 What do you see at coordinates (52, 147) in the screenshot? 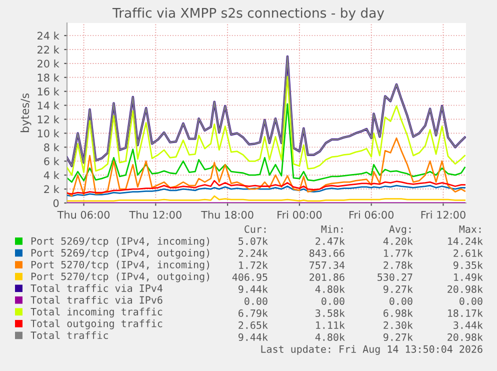
I see `y-tick-label: 8 k` at bounding box center [52, 147].